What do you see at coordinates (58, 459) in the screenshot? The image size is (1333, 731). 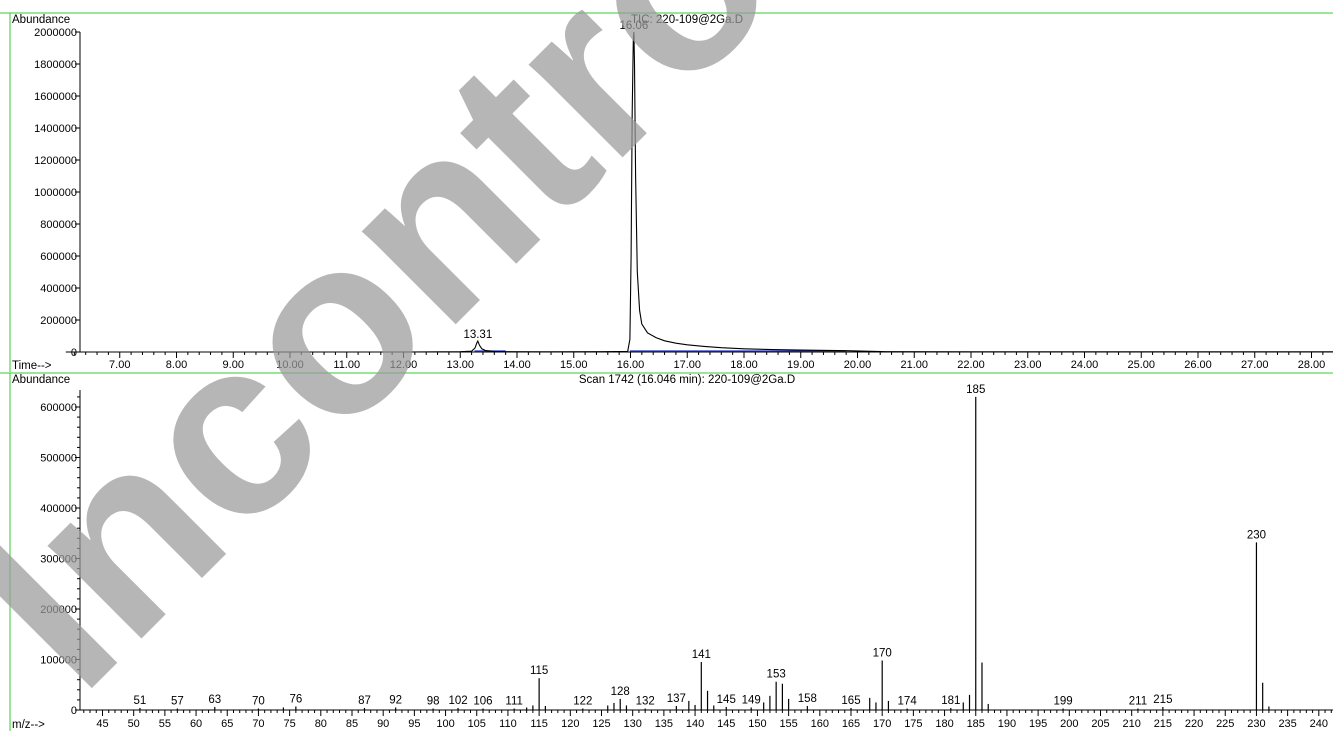 I see `ms-ytick-label: 500000` at bounding box center [58, 459].